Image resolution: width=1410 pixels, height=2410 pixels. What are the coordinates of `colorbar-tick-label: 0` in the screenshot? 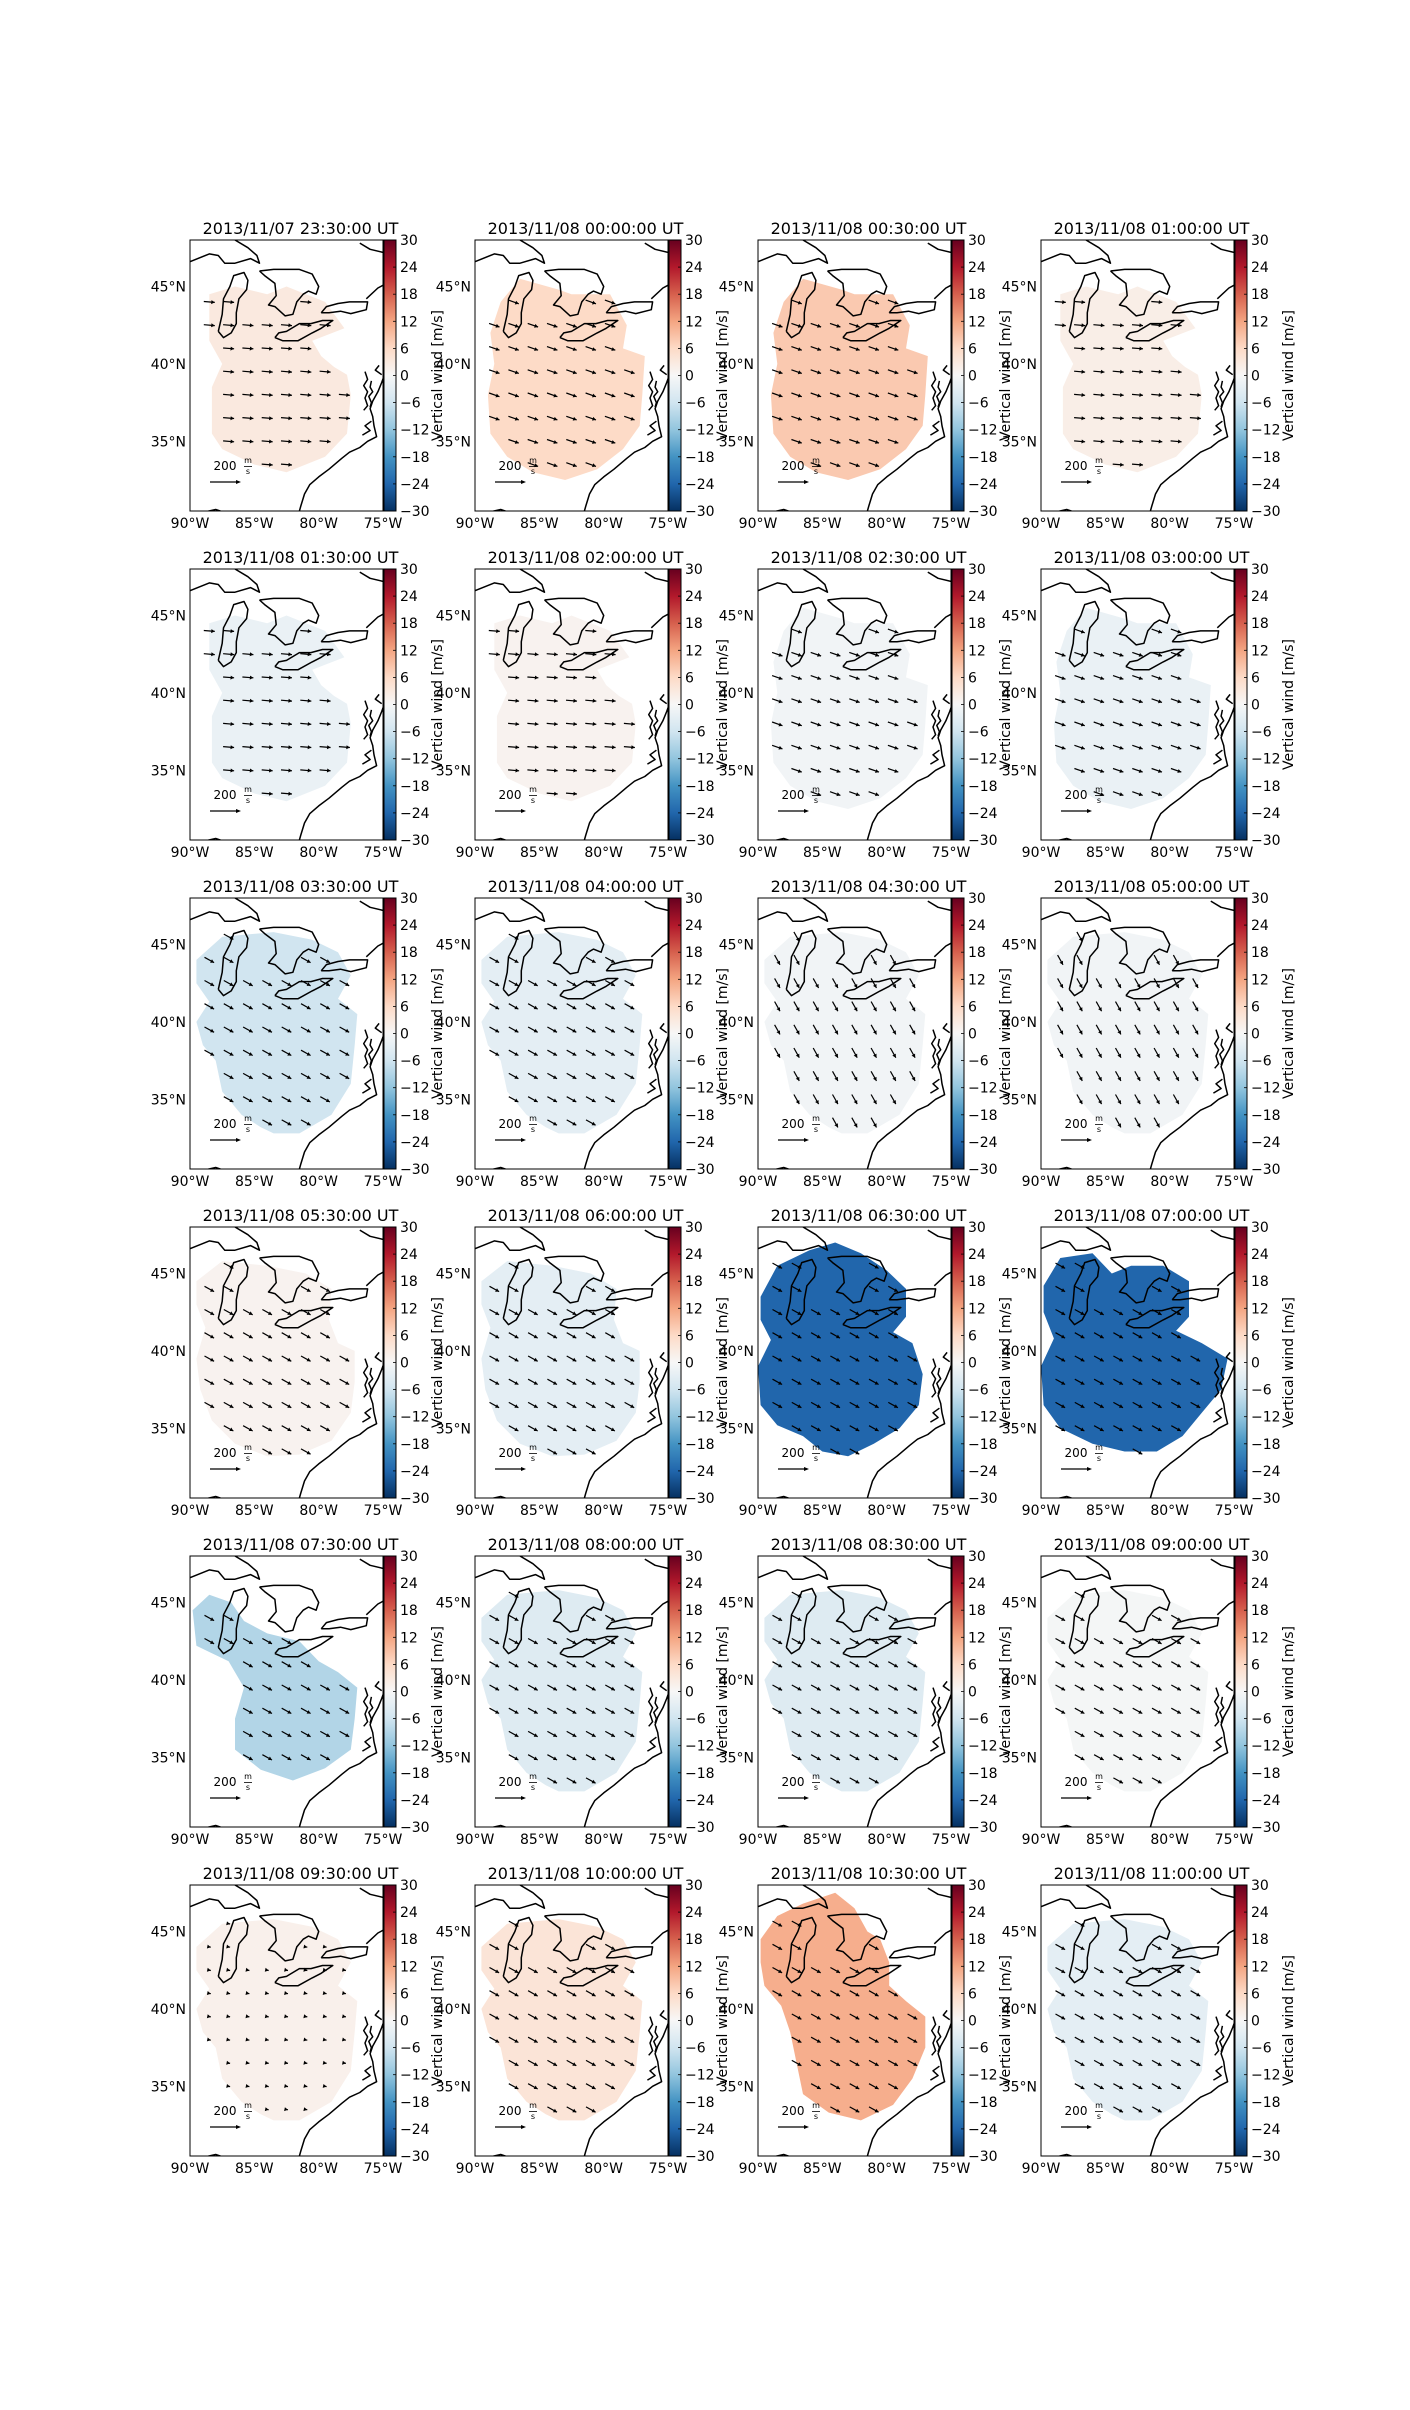 It's located at (1255, 1035).